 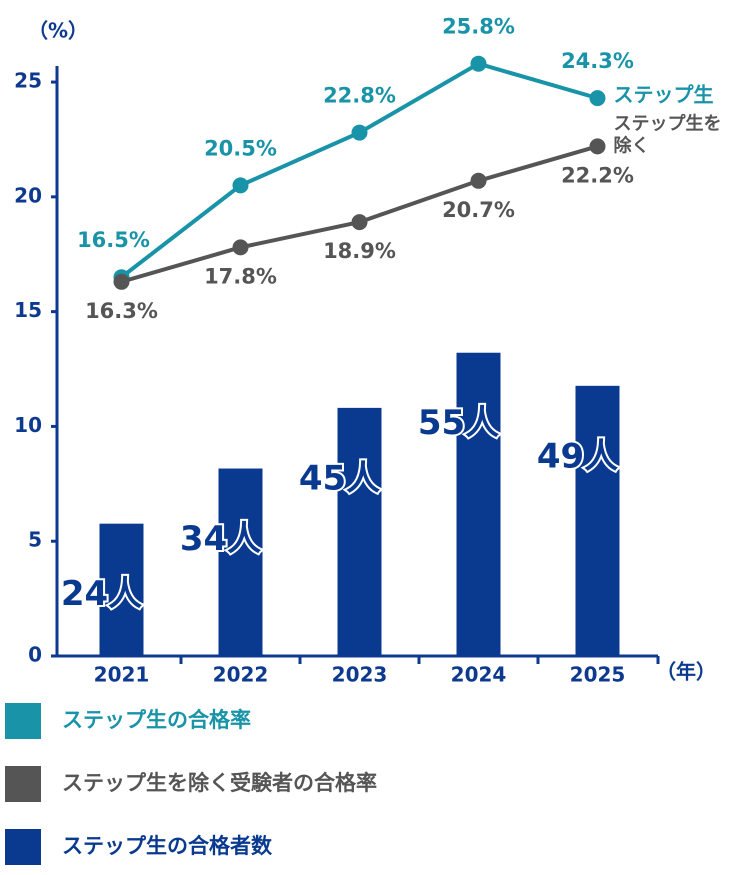 I want to click on line-value-label: 17.8%, so click(x=240, y=276).